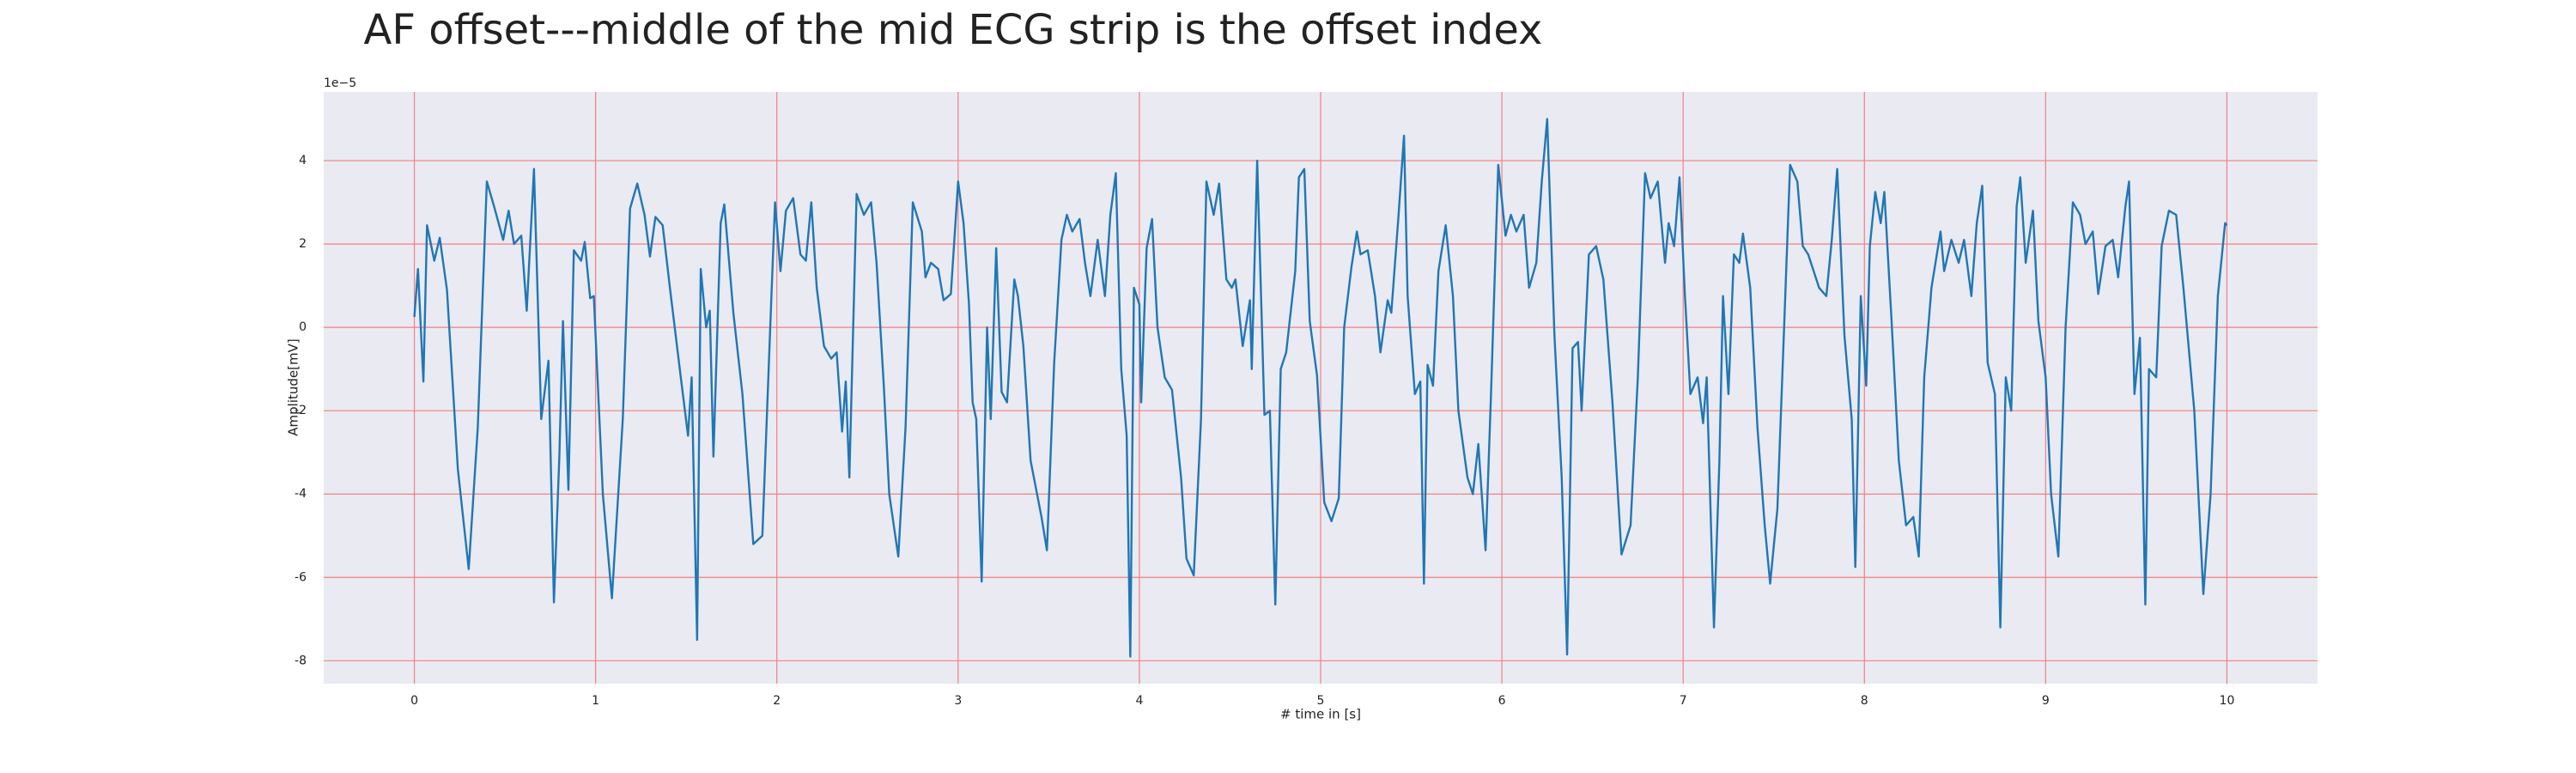  Describe the element at coordinates (301, 410) in the screenshot. I see `y-tick-label: -2` at that location.